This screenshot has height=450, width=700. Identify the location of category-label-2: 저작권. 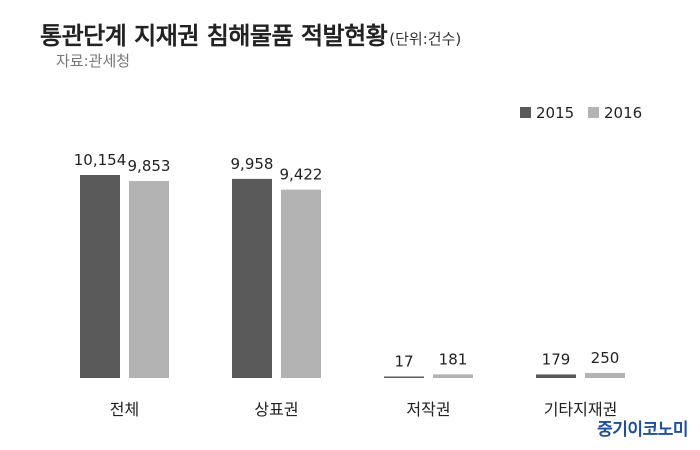
(428, 409).